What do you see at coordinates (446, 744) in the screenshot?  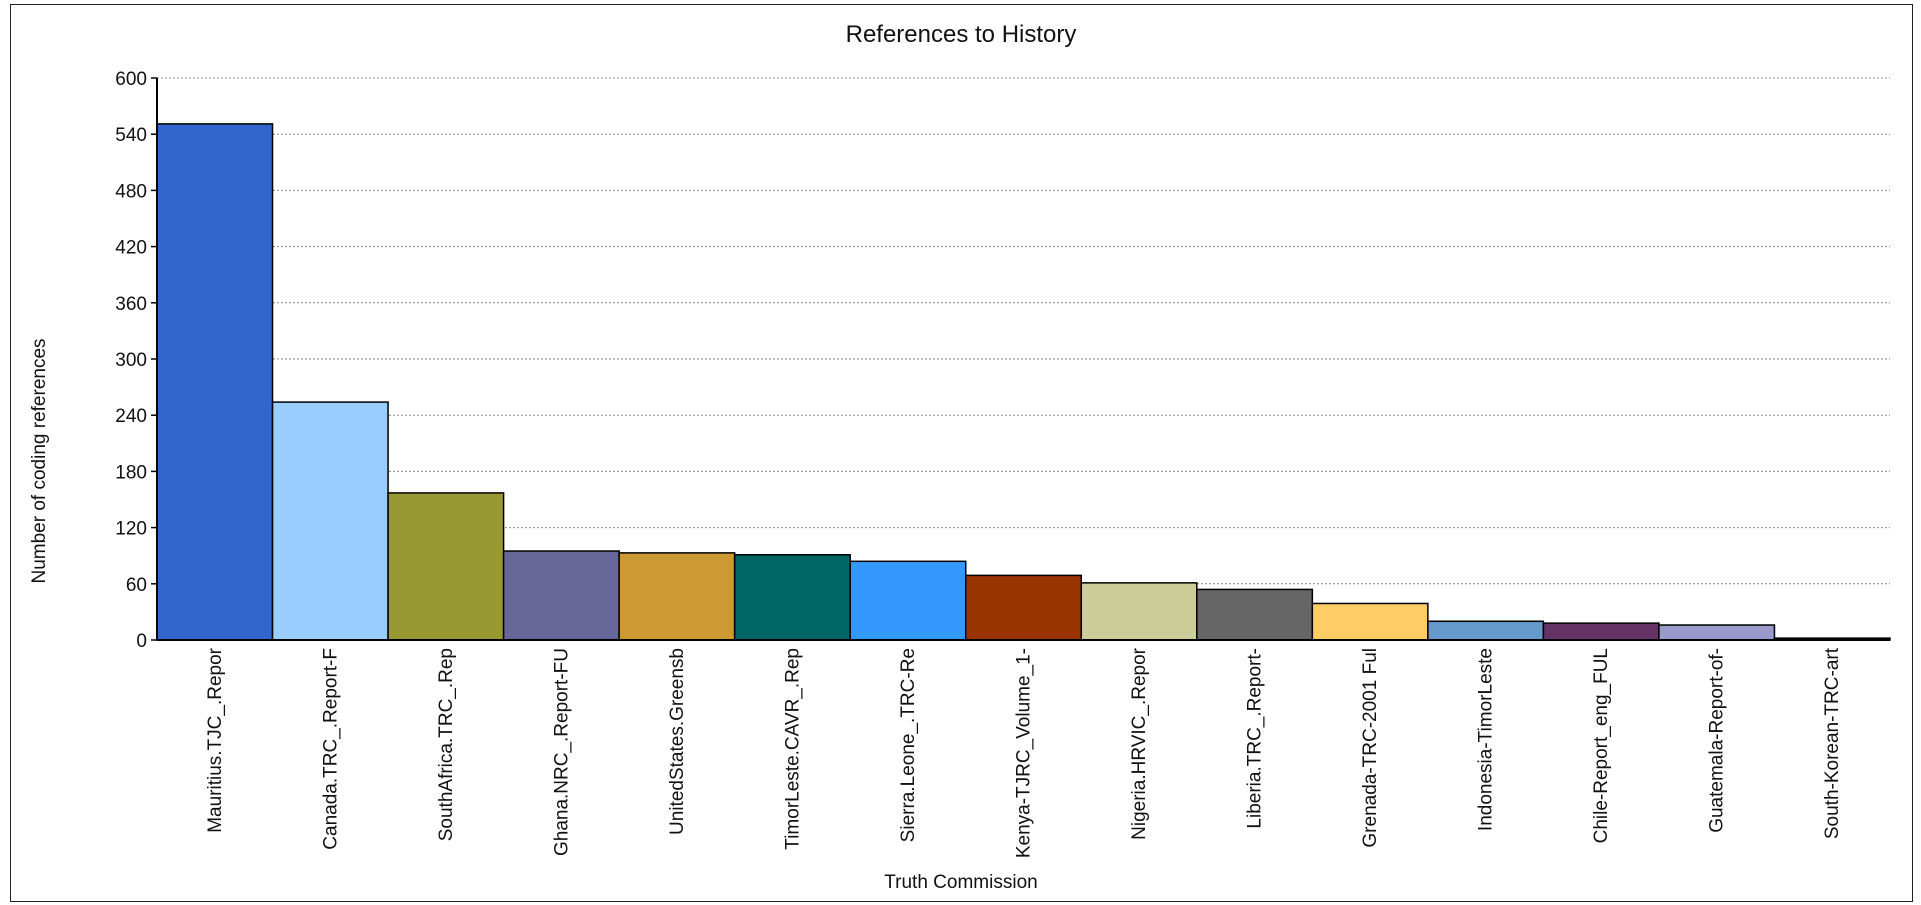 I see `x-category-label: SouthAfrica.TRC_.Rep` at bounding box center [446, 744].